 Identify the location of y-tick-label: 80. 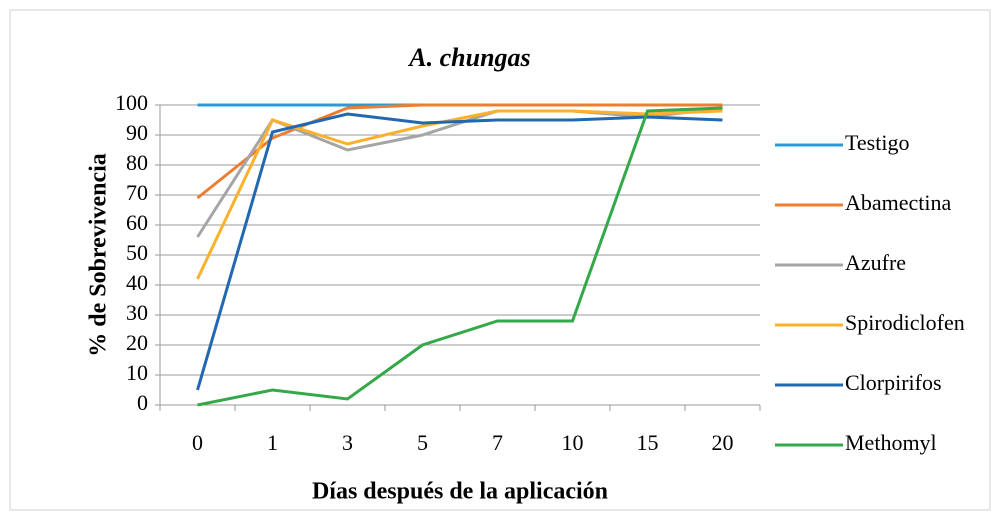
(137, 162).